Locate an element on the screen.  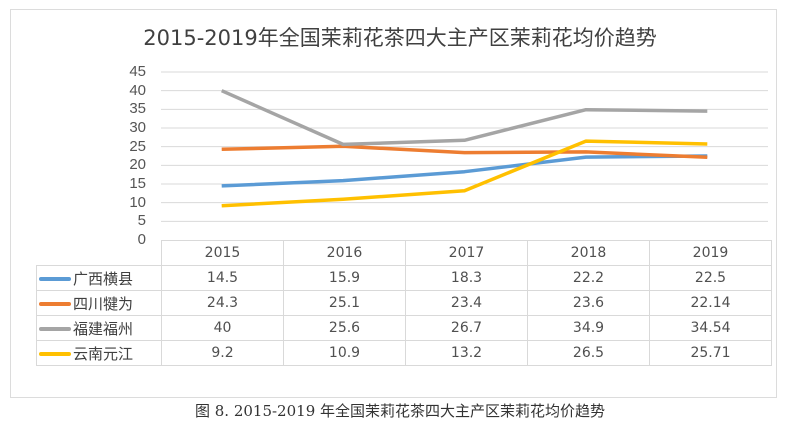
data-label: 10.9 is located at coordinates (344, 353).